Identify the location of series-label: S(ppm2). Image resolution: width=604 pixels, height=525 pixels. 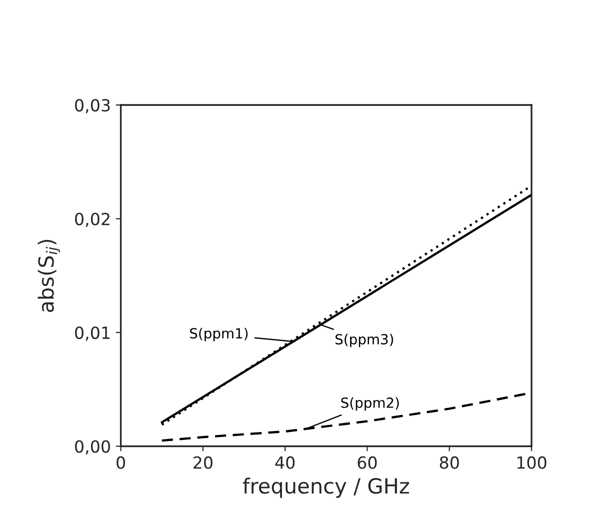
(370, 404).